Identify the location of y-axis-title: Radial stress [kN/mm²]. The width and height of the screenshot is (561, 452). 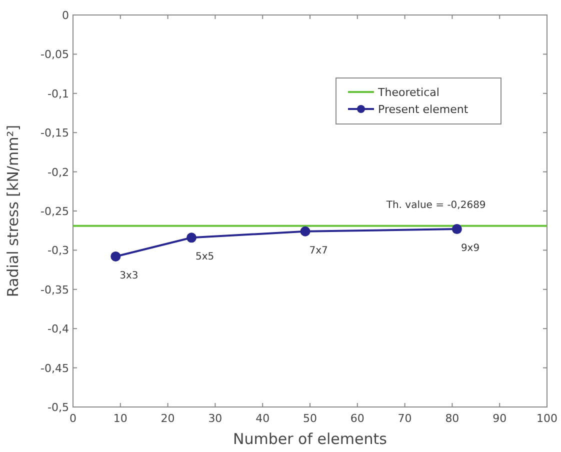
(13, 211).